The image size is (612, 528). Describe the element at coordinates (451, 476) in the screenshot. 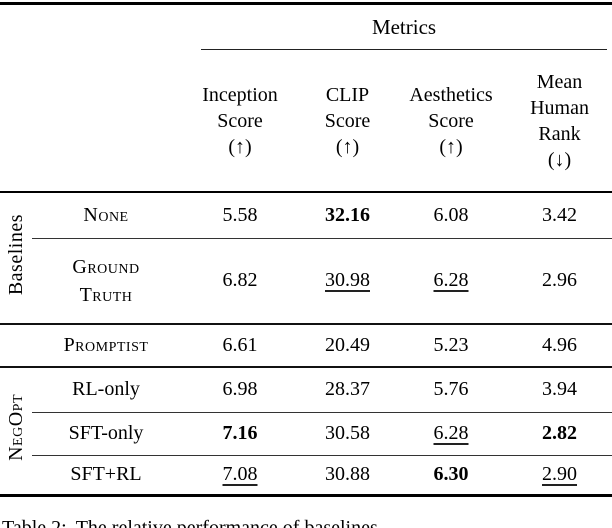

I see `cell-sftrl-aesthetics: 6.30` at that location.